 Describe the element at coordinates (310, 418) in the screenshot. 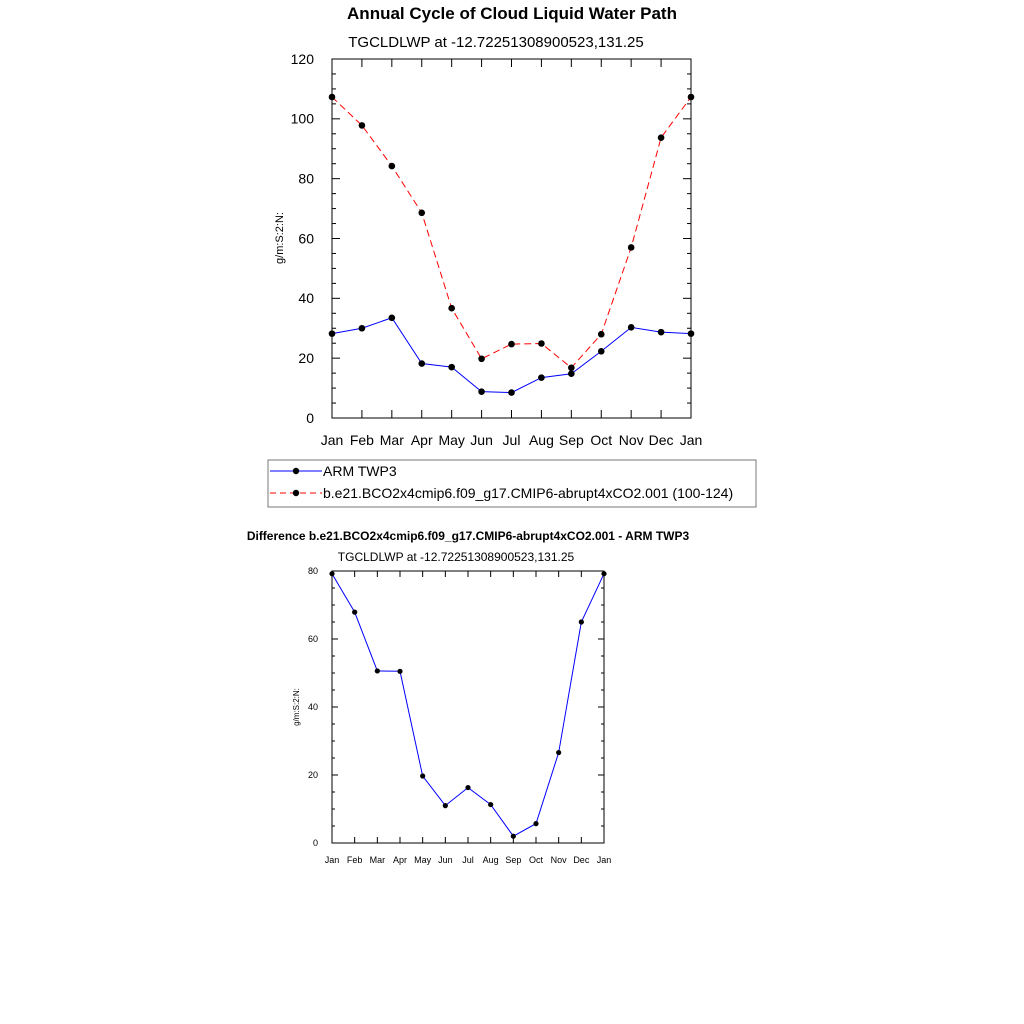

I see `top-chart-ytick-label: 0` at that location.